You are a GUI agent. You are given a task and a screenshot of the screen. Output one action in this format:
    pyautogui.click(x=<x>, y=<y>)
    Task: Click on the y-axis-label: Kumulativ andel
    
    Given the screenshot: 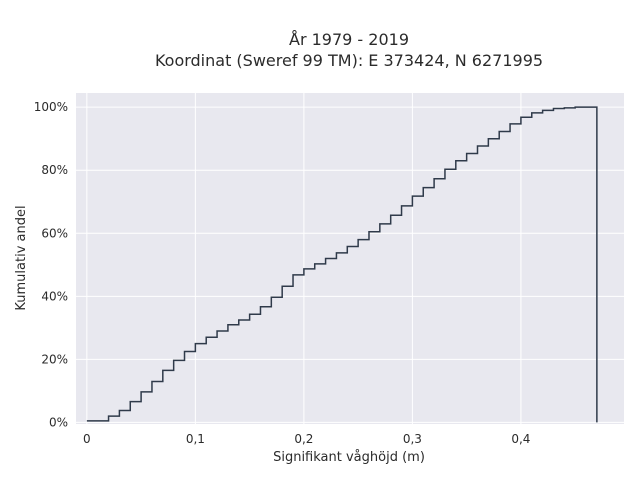 What is the action you would take?
    pyautogui.click(x=21, y=257)
    